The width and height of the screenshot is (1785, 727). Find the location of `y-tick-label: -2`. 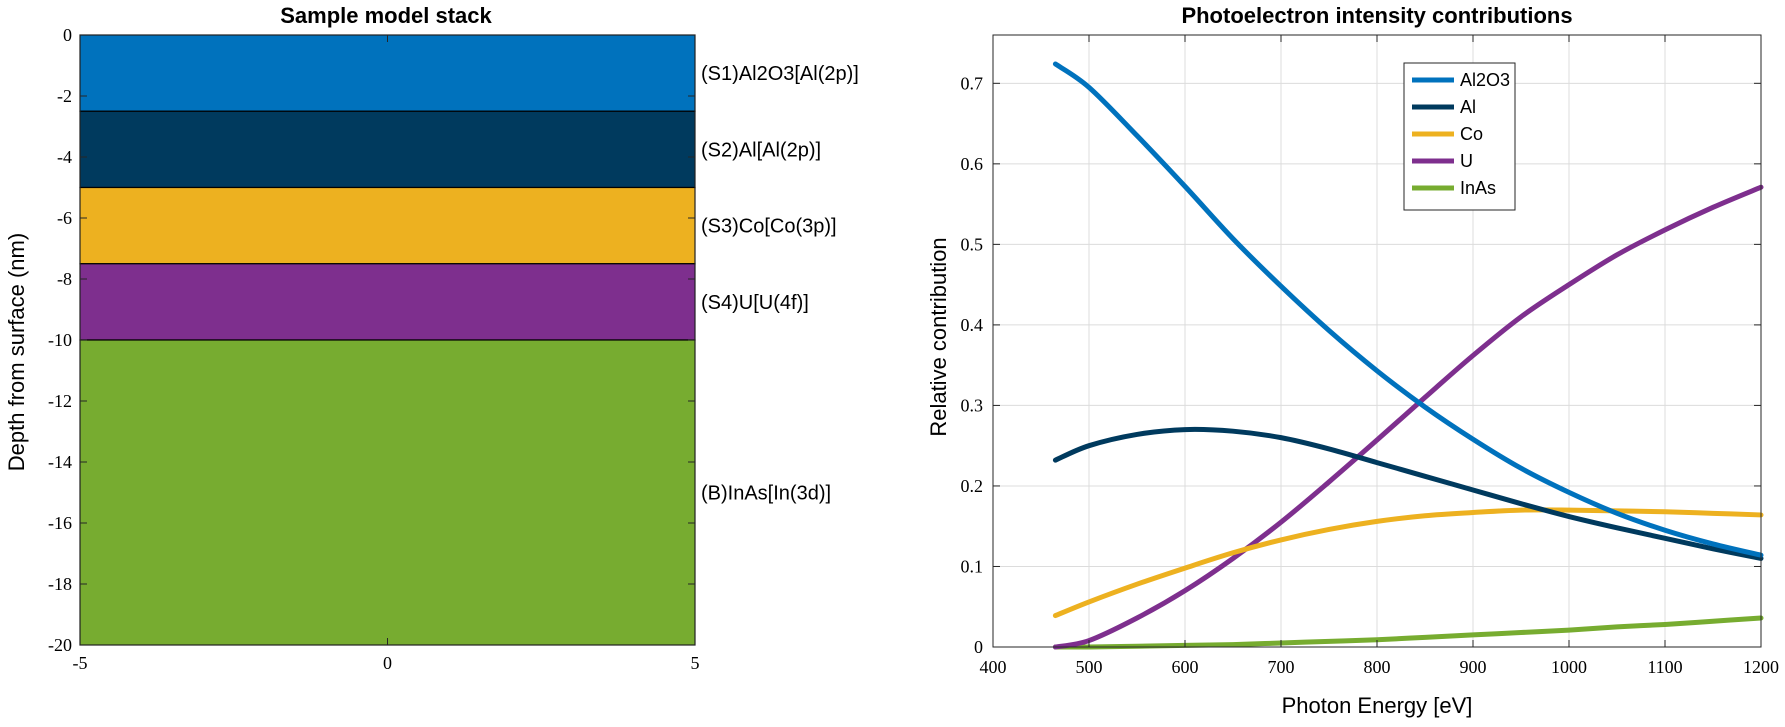

y-tick-label: -2 is located at coordinates (64, 96).